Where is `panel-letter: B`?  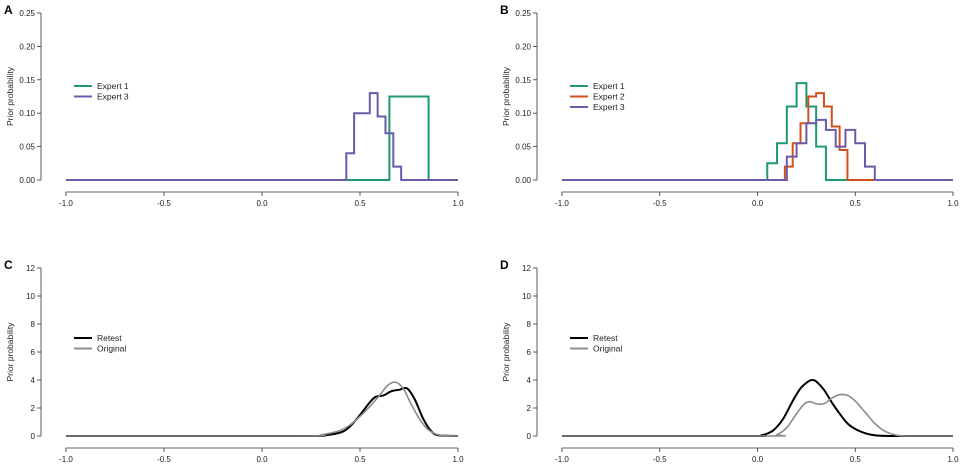
panel-letter: B is located at coordinates (504, 10).